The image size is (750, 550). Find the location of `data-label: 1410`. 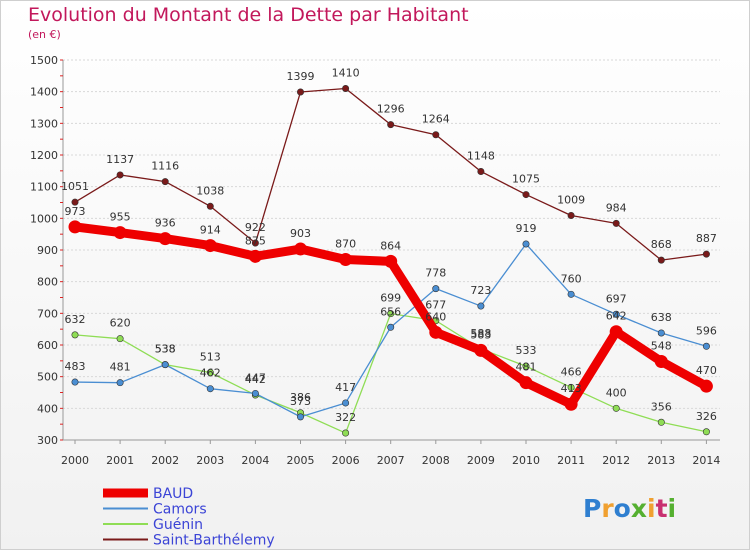

data-label: 1410 is located at coordinates (346, 73).